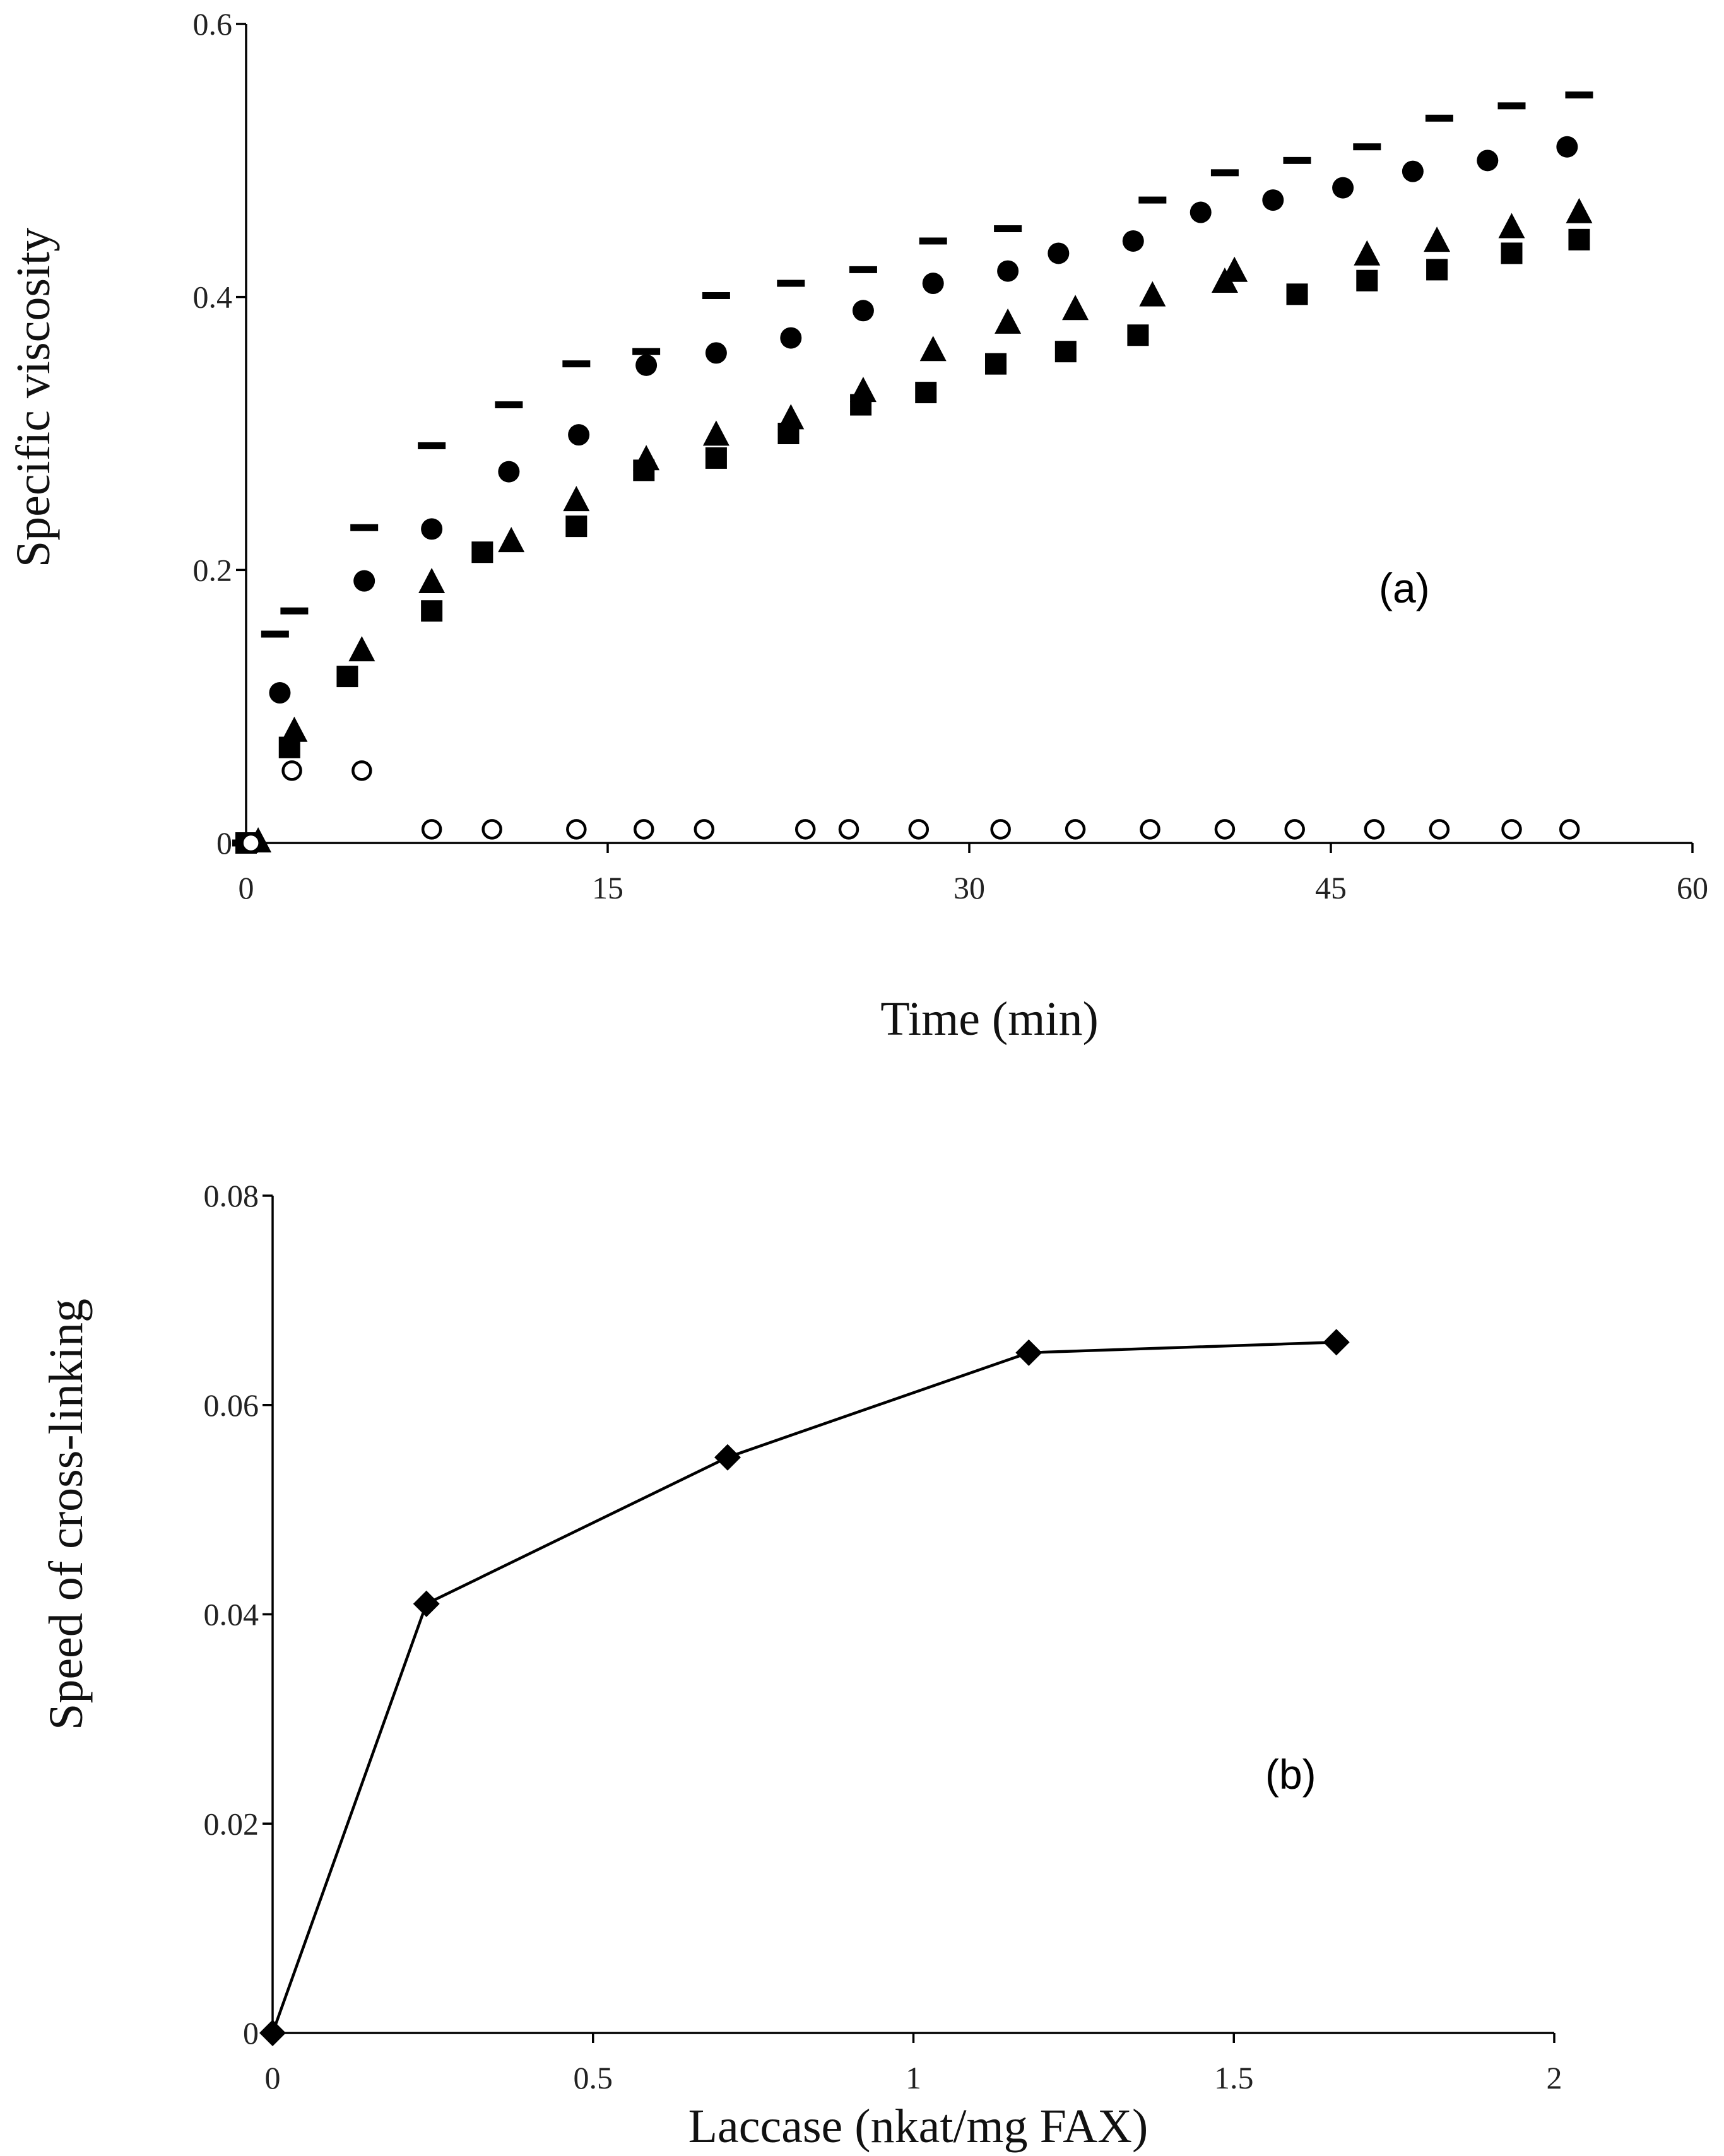 Image resolution: width=1724 pixels, height=2156 pixels. What do you see at coordinates (251, 2033) in the screenshot?
I see `y-tick-label: 0` at bounding box center [251, 2033].